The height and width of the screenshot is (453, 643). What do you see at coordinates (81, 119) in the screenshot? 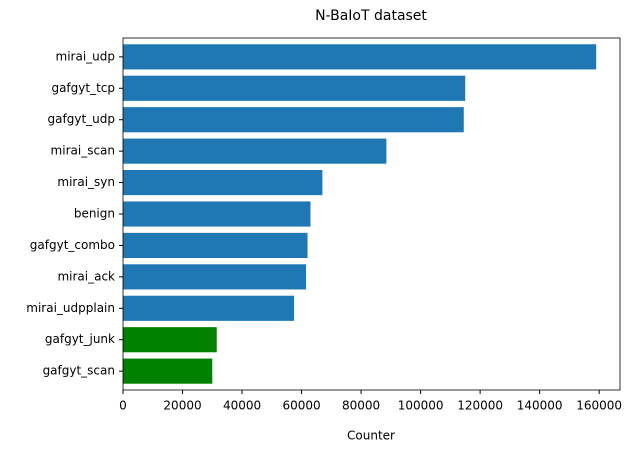
I see `y-tick-label: gafgyt_udp` at bounding box center [81, 119].